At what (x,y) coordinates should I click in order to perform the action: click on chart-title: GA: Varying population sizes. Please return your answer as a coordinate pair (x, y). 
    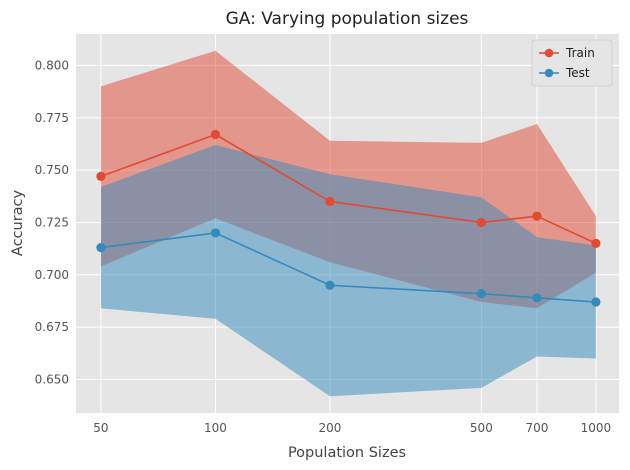
    Looking at the image, I should click on (347, 19).